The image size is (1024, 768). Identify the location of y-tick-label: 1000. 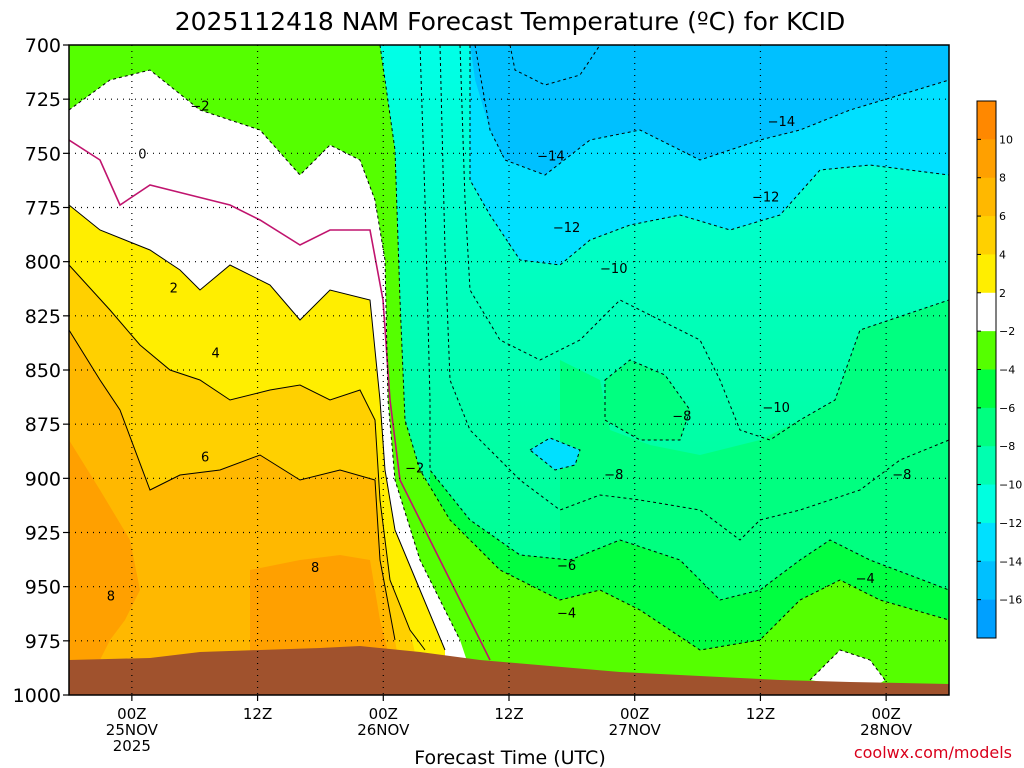
(37, 696).